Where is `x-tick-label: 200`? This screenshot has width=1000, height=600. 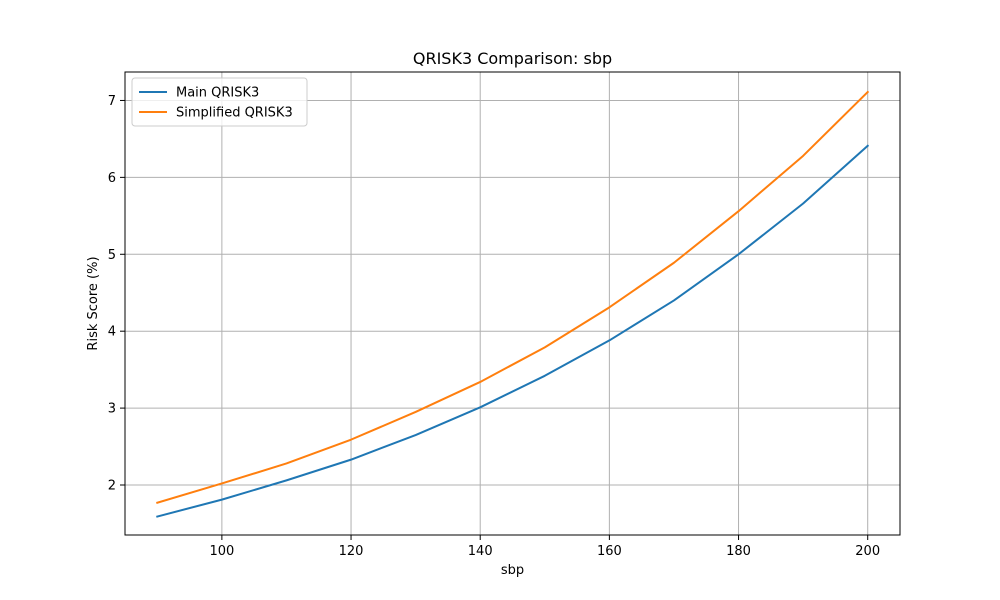
x-tick-label: 200 is located at coordinates (867, 551).